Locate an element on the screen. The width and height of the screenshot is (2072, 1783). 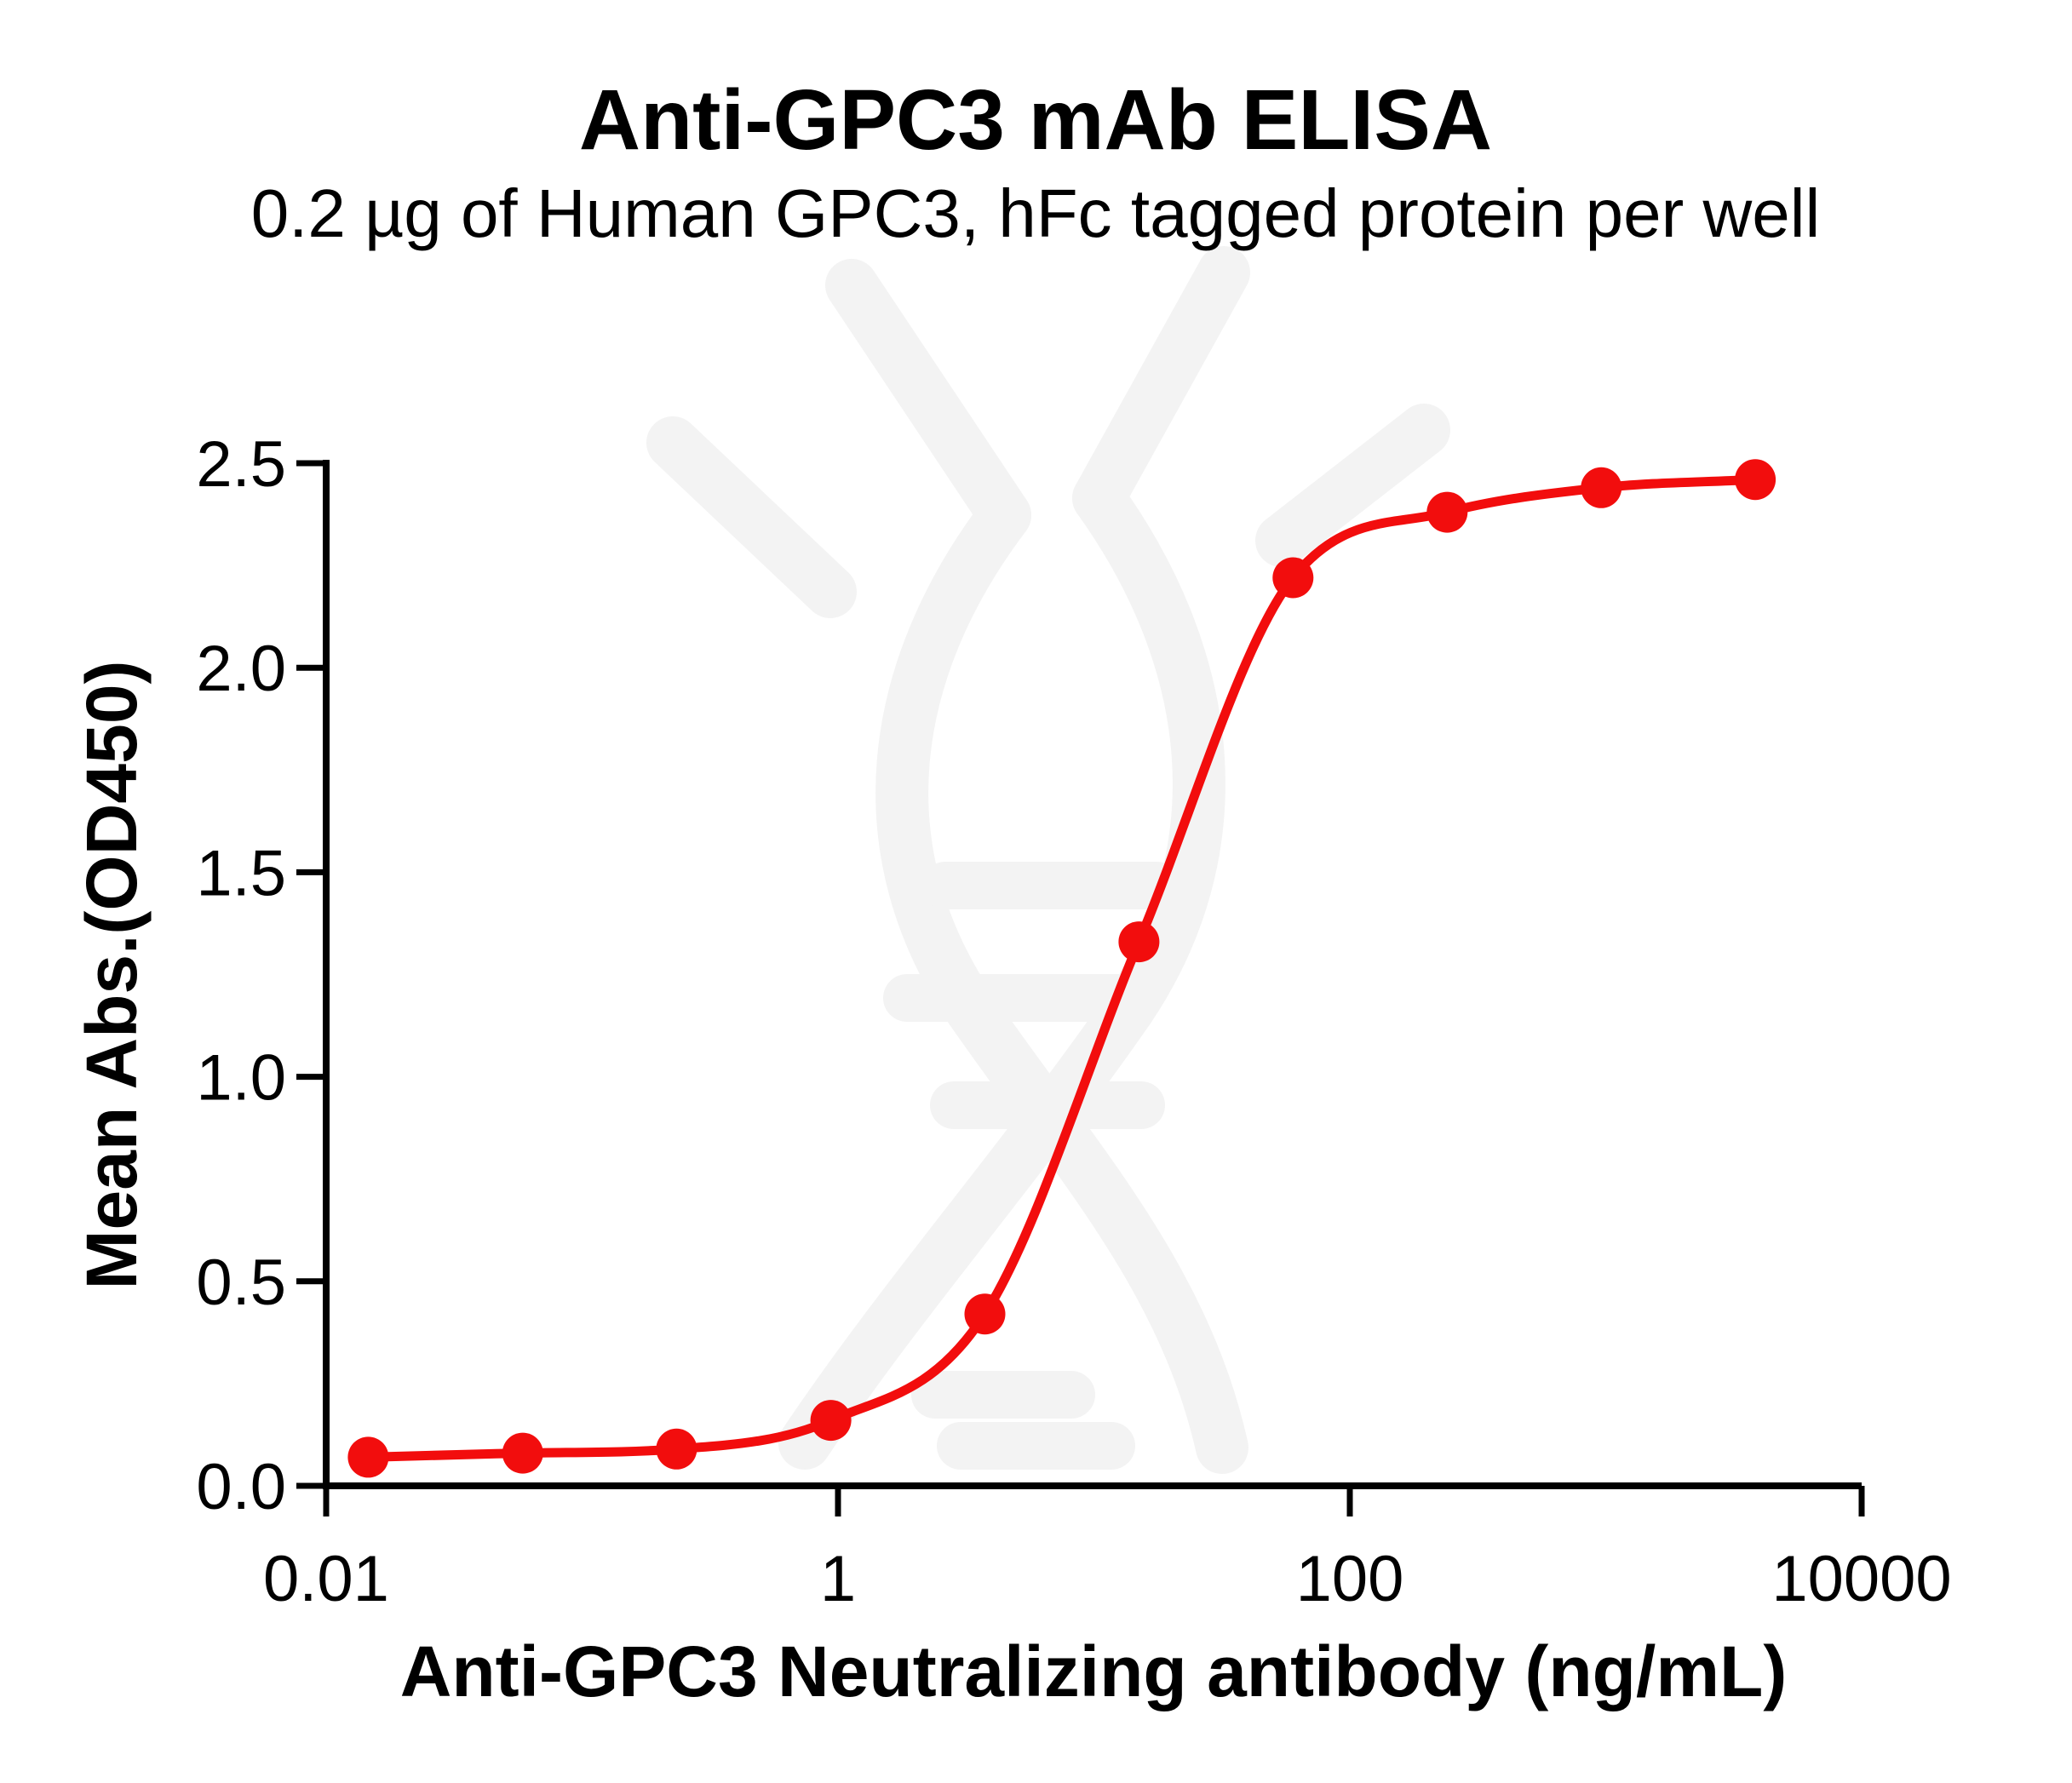
y-axis-tick-labels: 0.0 0.5 1.0 1.5 2.0 2.5 is located at coordinates (241, 976).